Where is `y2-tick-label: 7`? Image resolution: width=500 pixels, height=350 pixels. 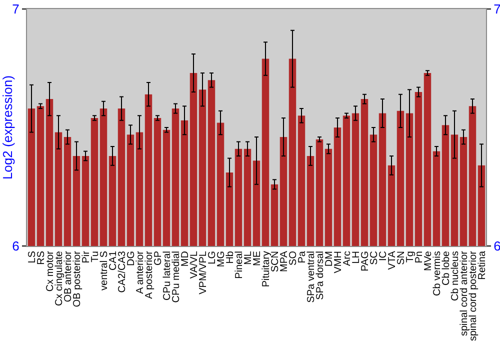
y2-tick-label: 7 is located at coordinates (497, 9).